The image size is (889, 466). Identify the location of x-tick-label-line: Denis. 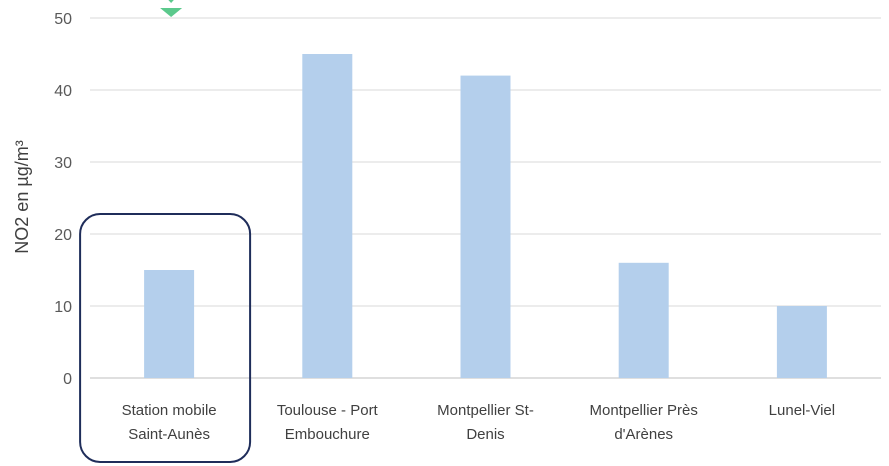
(485, 434).